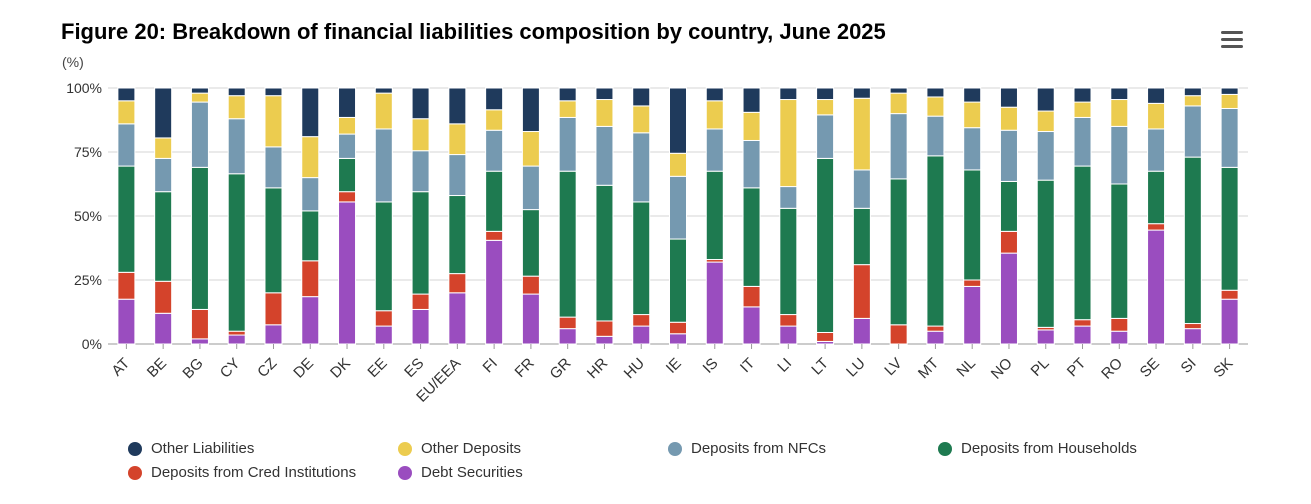 This screenshot has width=1311, height=504. What do you see at coordinates (459, 448) in the screenshot?
I see `legend-item-other-deposits: Other Deposits` at bounding box center [459, 448].